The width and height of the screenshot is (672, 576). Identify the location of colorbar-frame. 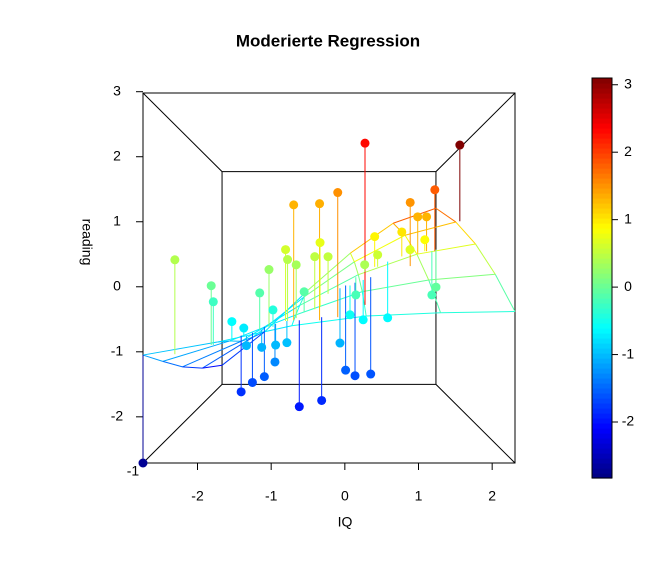
(602, 278).